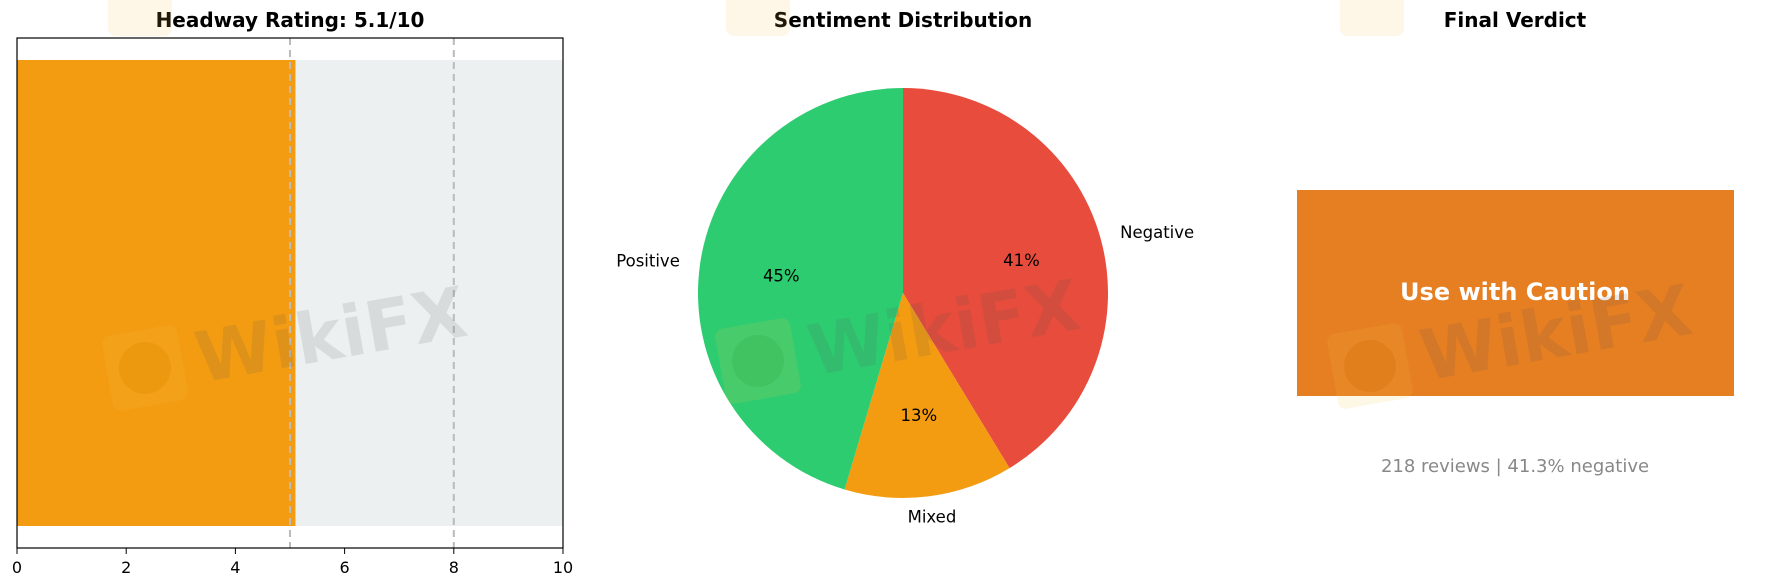  Describe the element at coordinates (156, 293) in the screenshot. I see `rating-value-bar` at that location.